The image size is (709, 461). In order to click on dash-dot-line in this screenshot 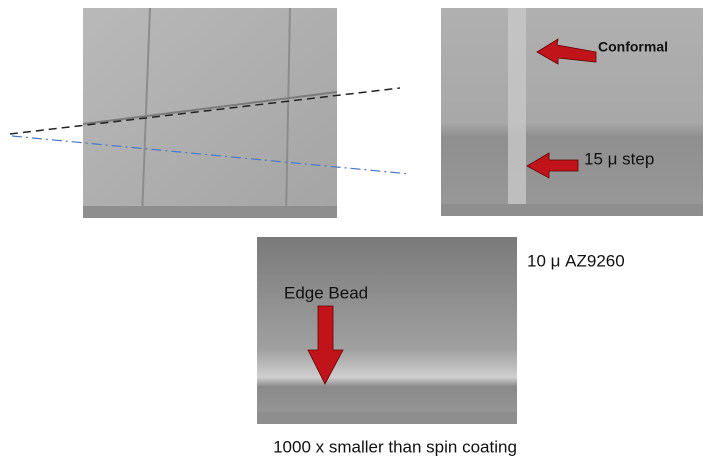, I will do `click(211, 155)`.